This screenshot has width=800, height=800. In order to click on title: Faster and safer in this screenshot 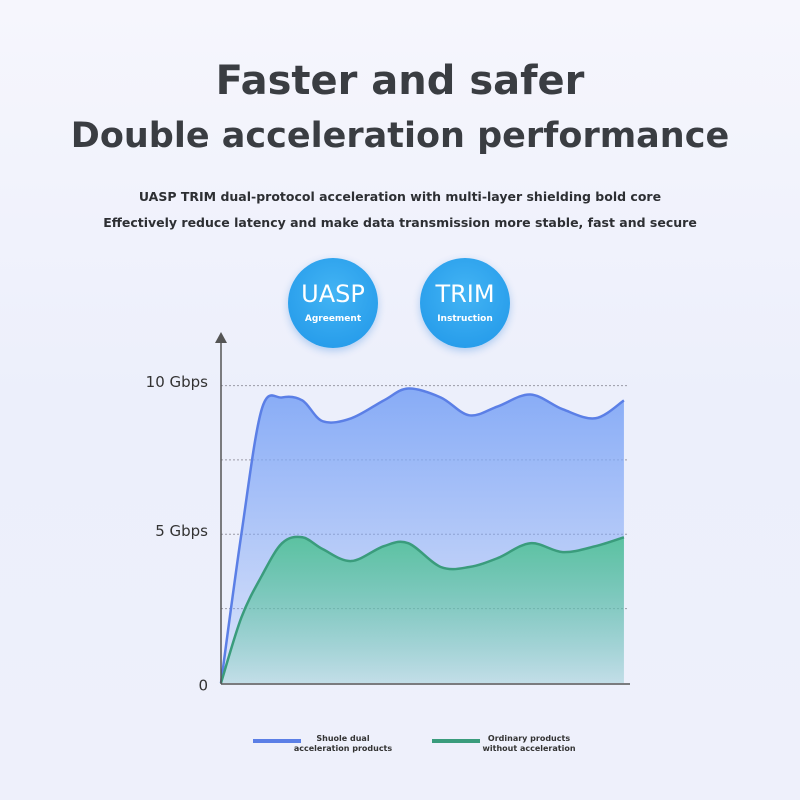, I will do `click(400, 81)`.